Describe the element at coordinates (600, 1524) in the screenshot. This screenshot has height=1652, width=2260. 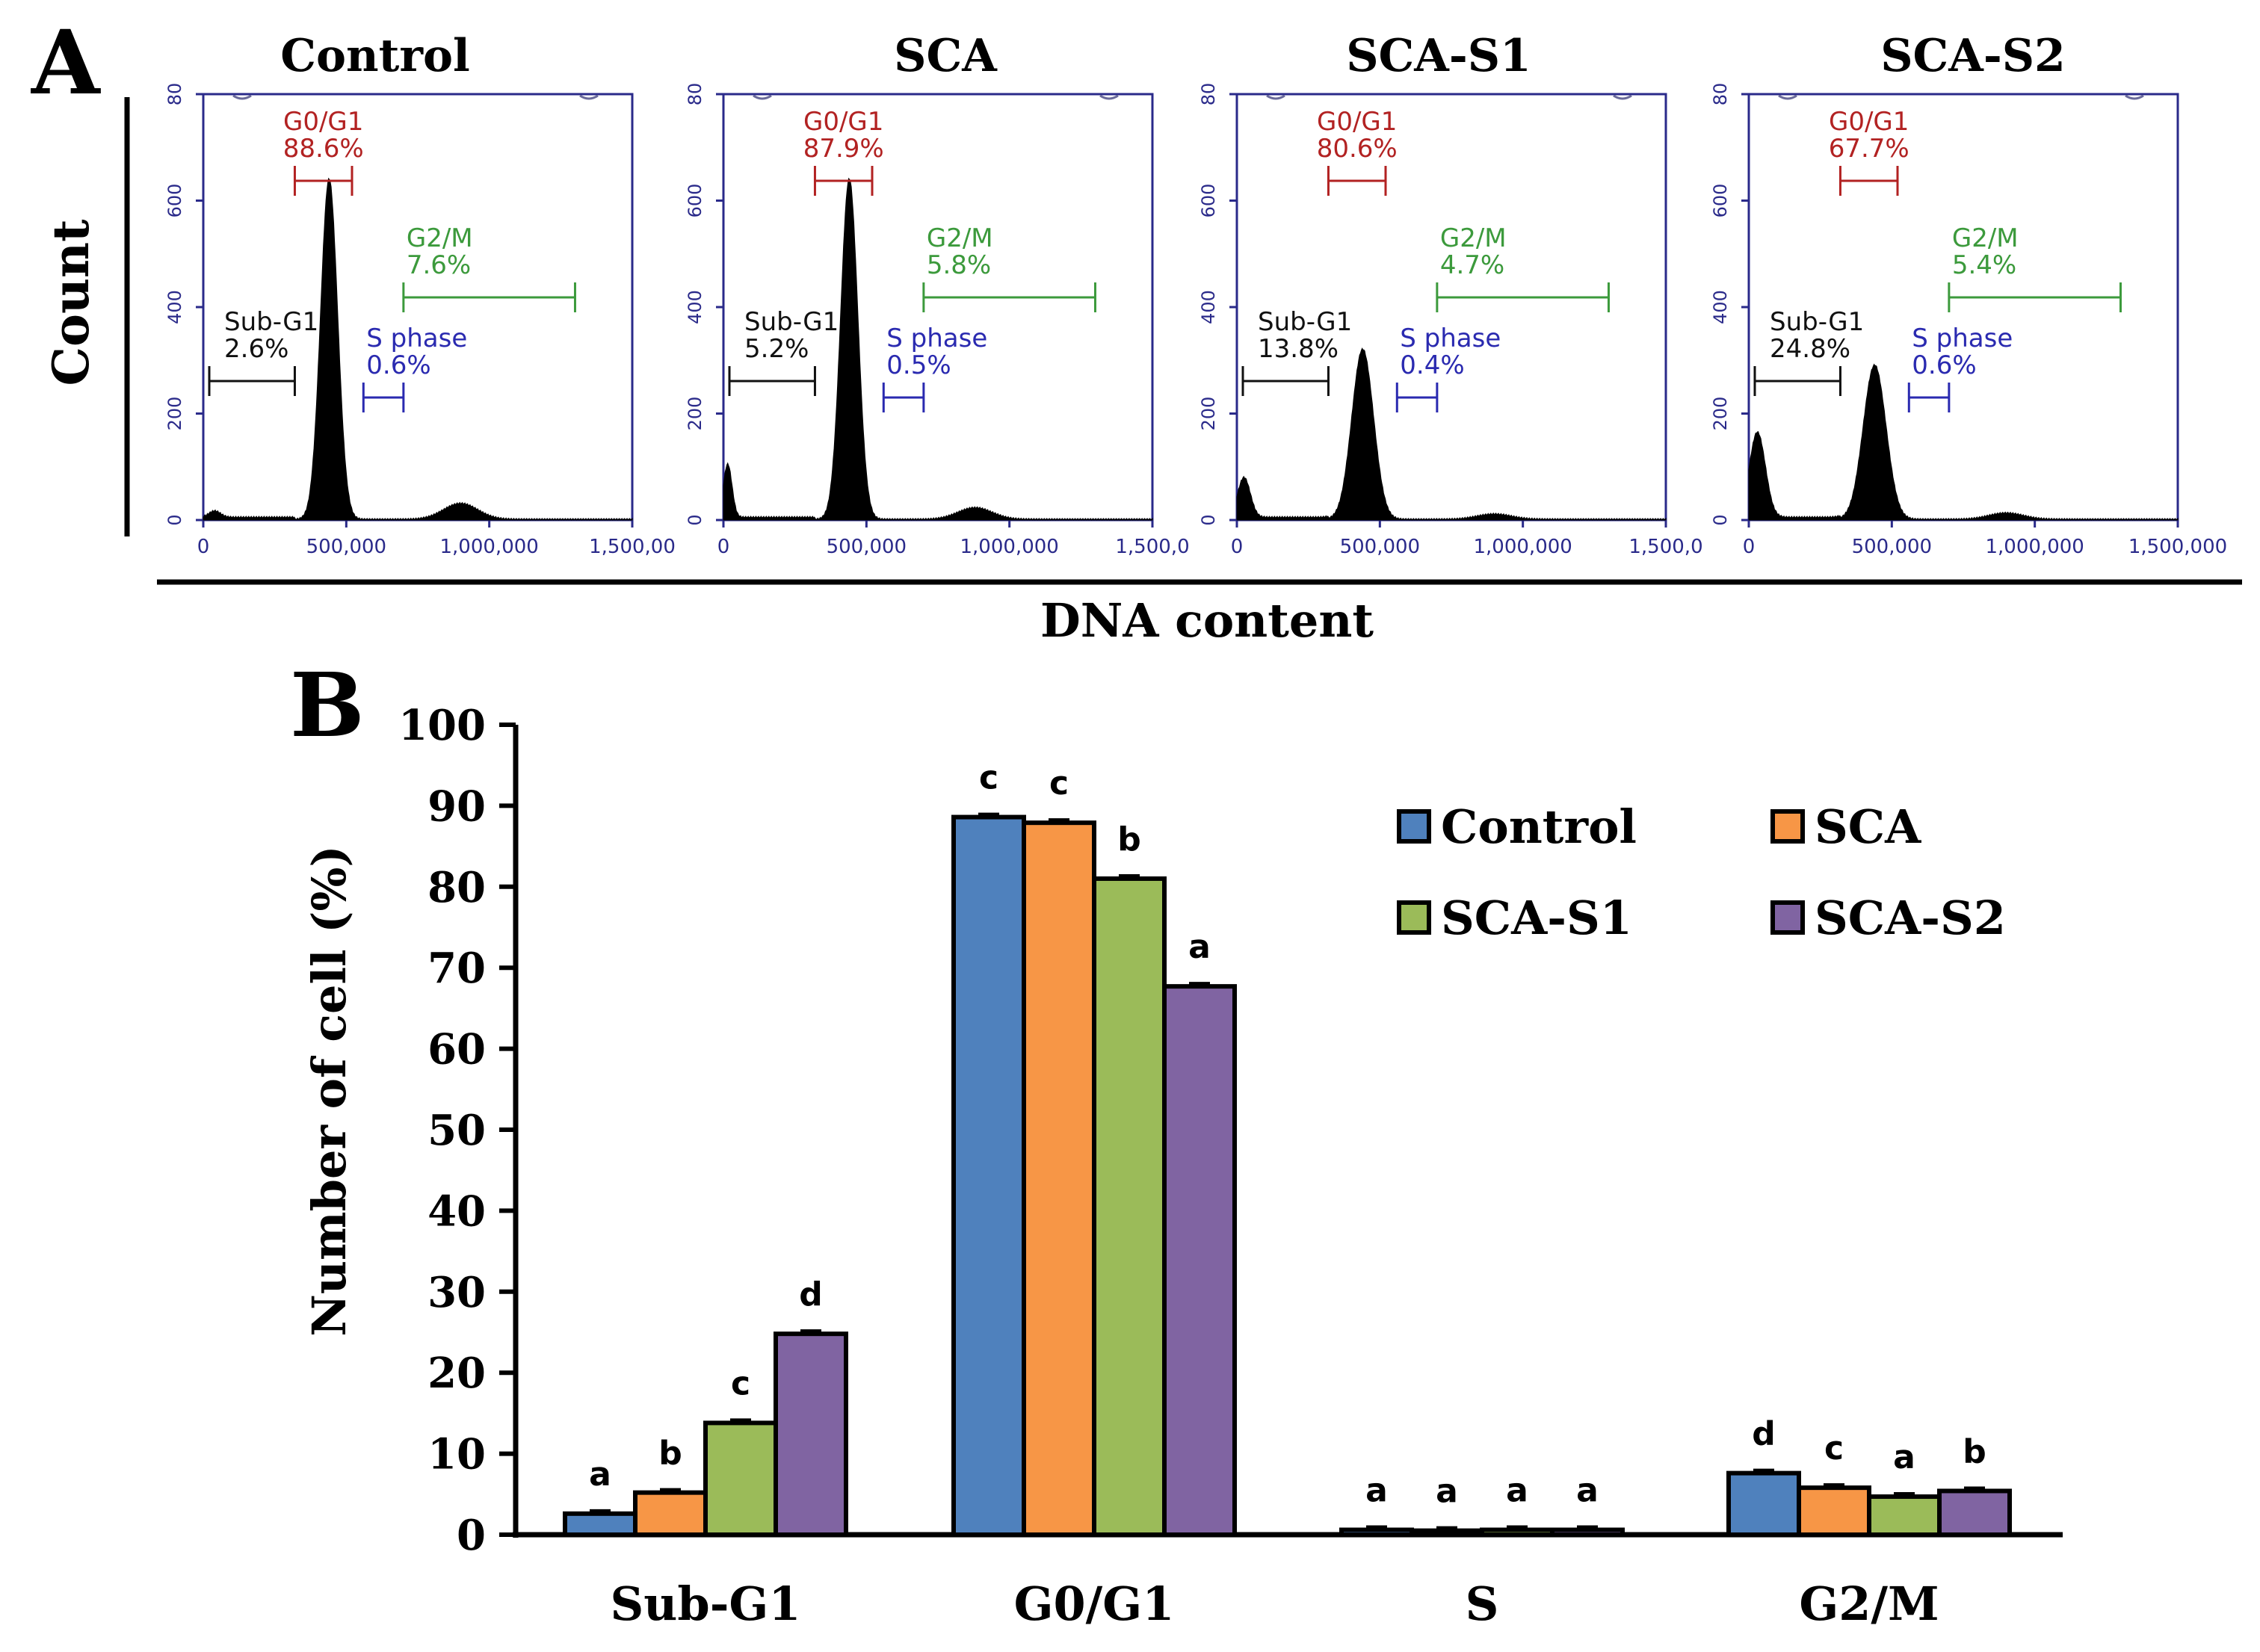
I see `bar-control-sub-g1` at that location.